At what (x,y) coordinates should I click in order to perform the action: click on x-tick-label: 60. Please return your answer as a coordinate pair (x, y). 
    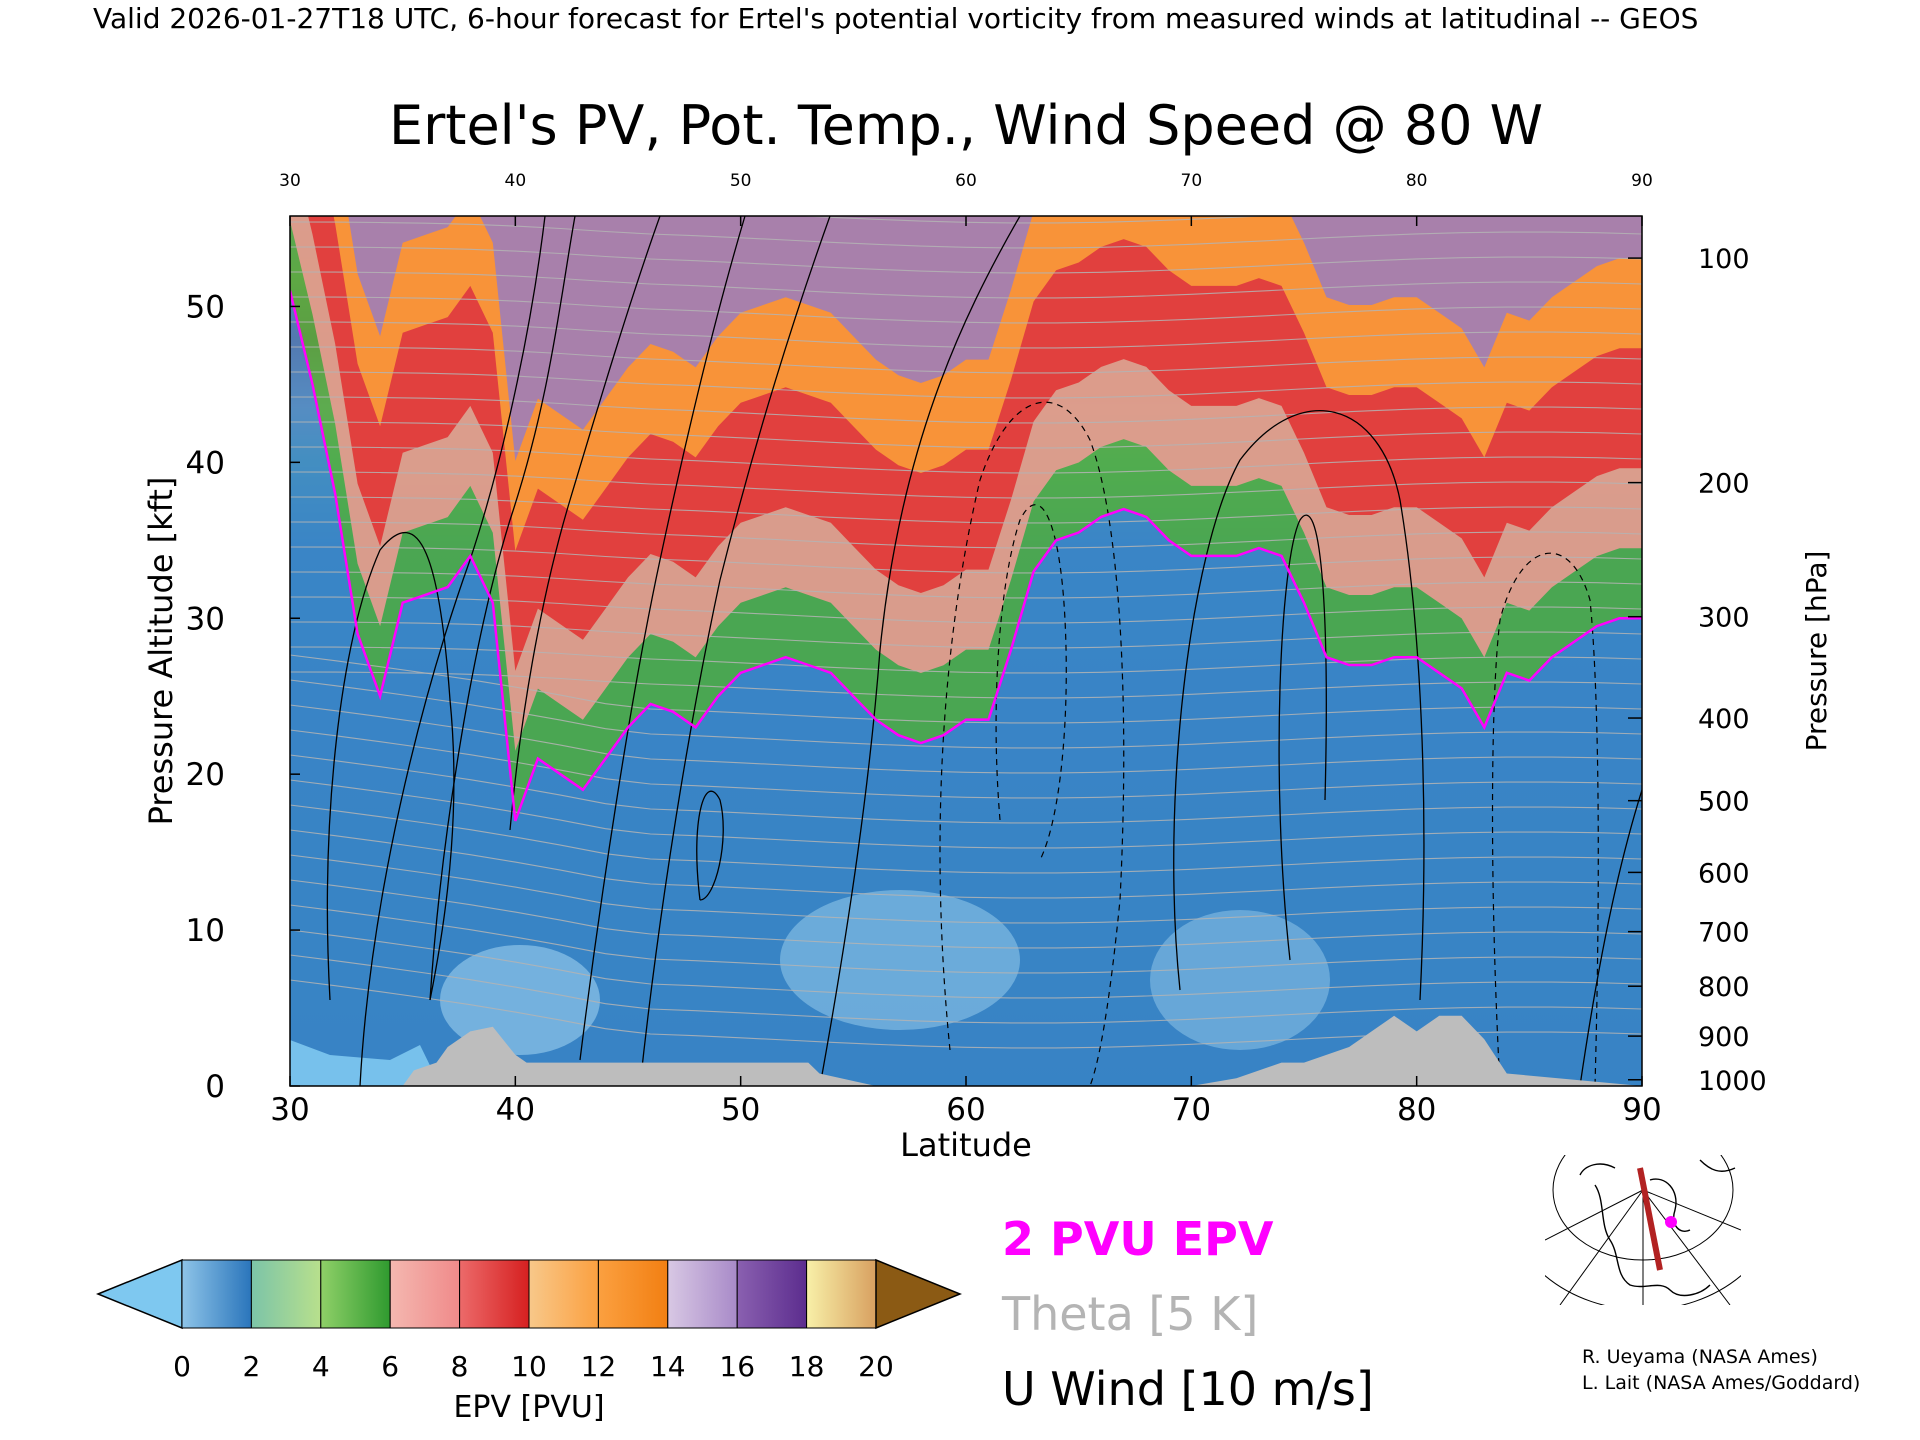
    Looking at the image, I should click on (965, 1110).